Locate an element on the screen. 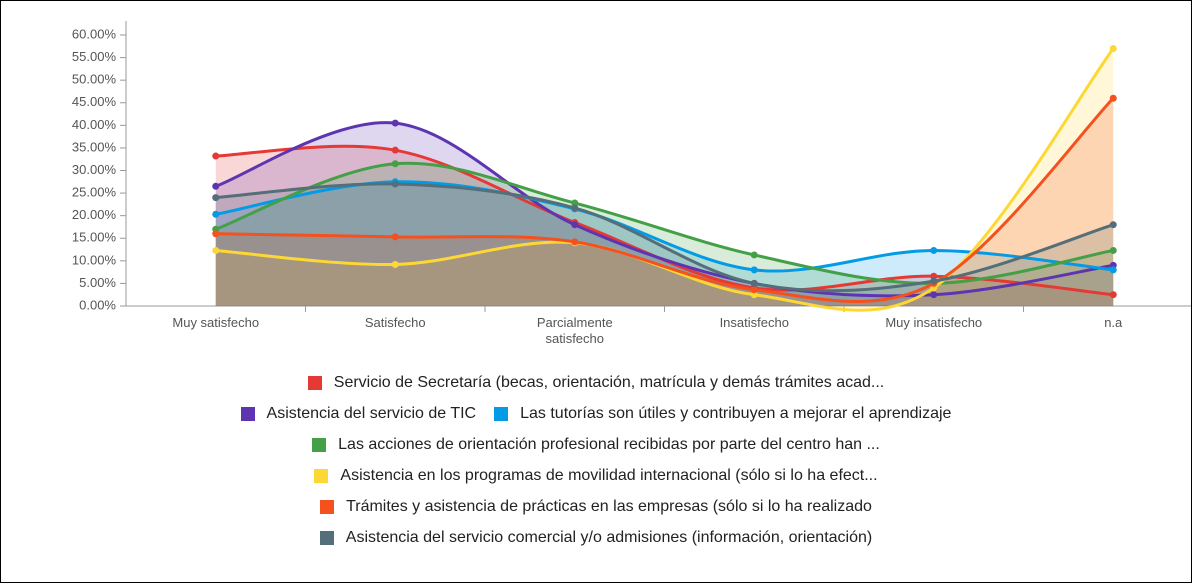  y-tick-label: 5.00% is located at coordinates (97, 282).